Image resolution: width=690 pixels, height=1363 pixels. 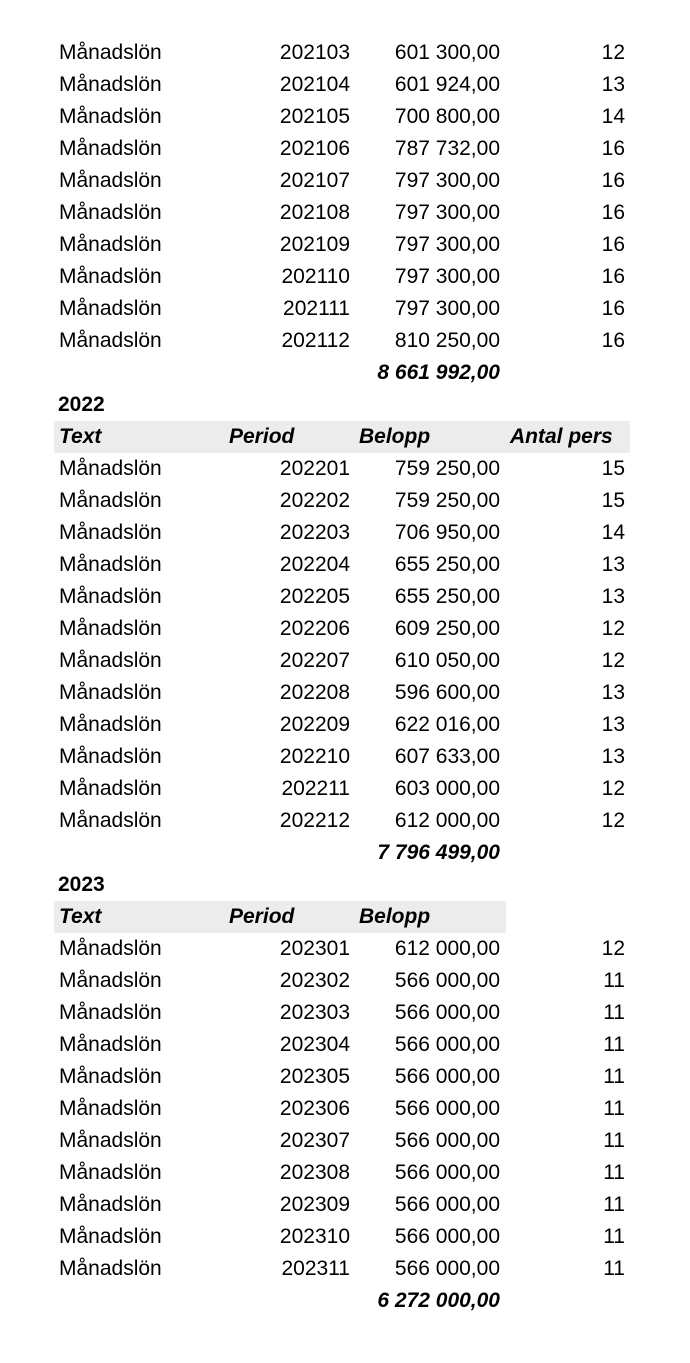 I want to click on header-count: Antal pers, so click(x=561, y=436).